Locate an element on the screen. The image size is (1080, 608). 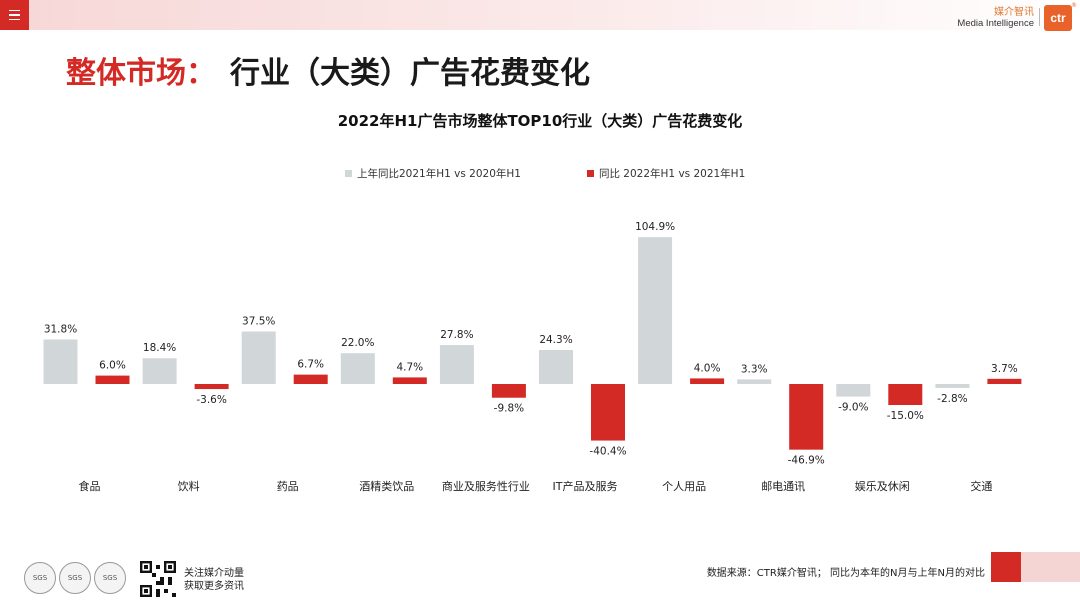
brand-text: 媒介智讯 Media Intelligence is located at coordinates (995, 18).